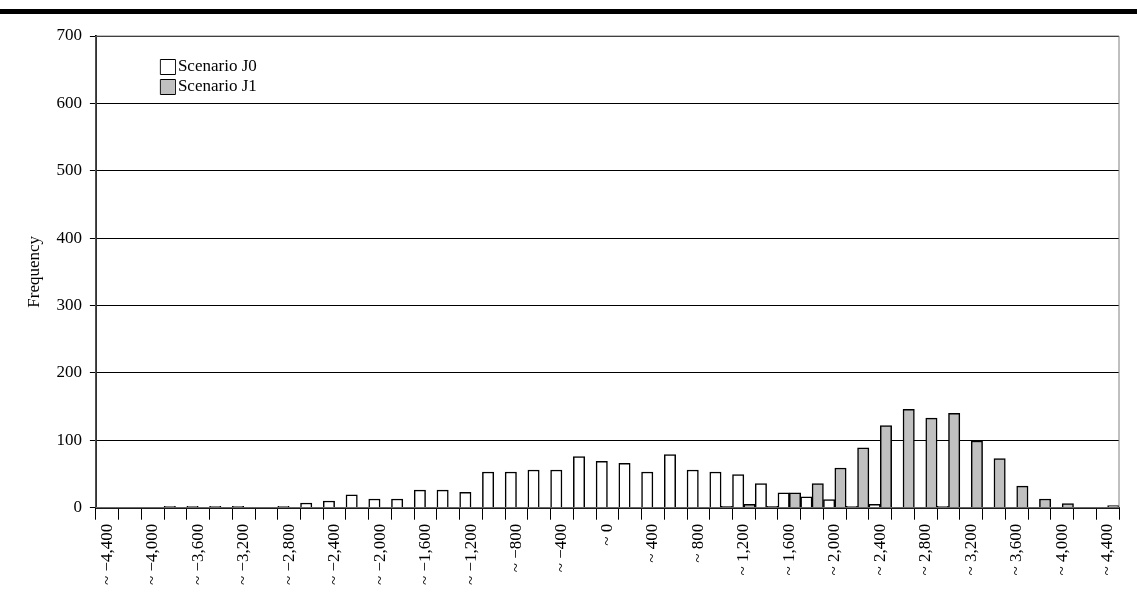  I want to click on legend-label: Scenario J0, so click(217, 66).